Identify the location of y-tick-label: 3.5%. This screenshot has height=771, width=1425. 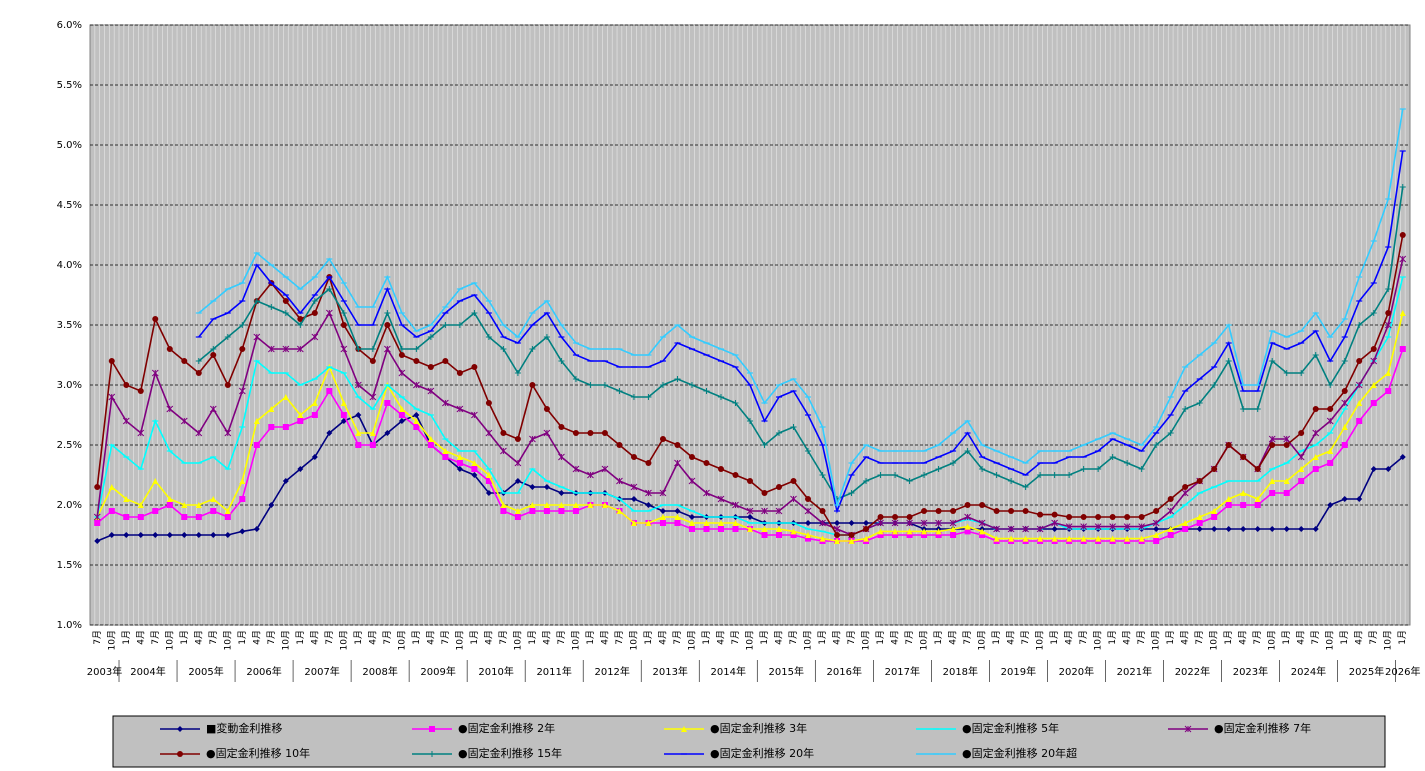
(69, 325).